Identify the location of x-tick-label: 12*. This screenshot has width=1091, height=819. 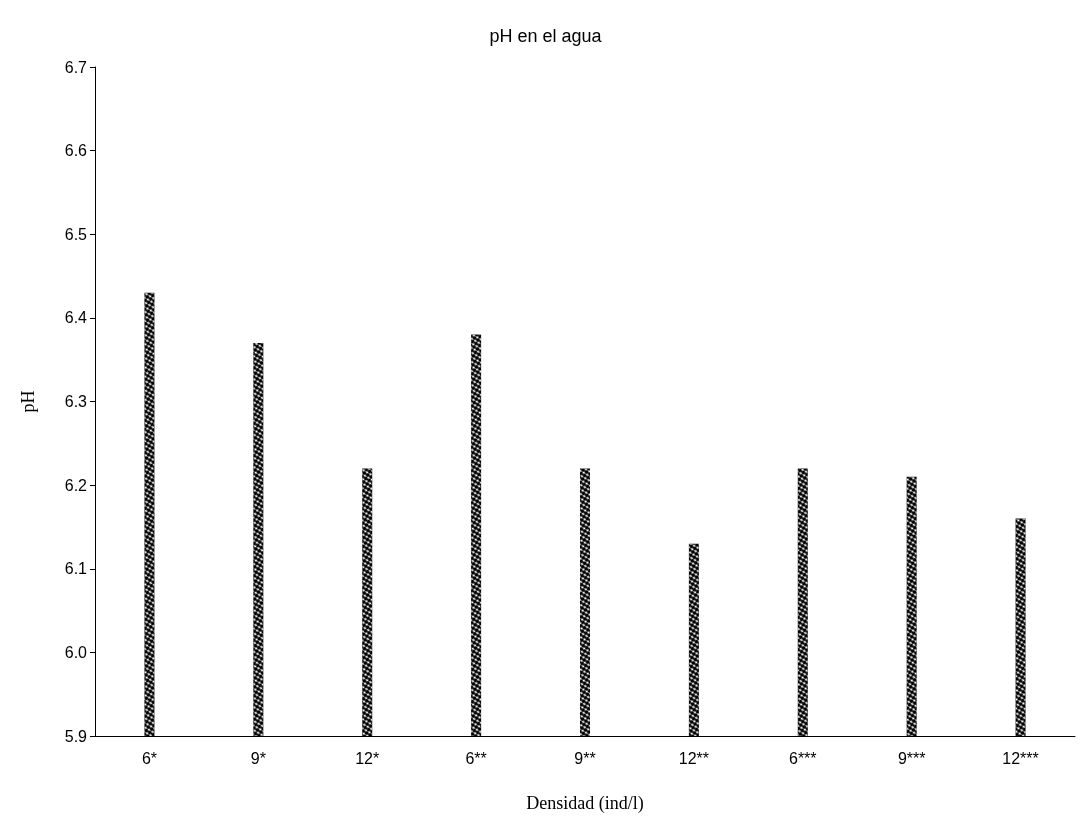
(367, 758).